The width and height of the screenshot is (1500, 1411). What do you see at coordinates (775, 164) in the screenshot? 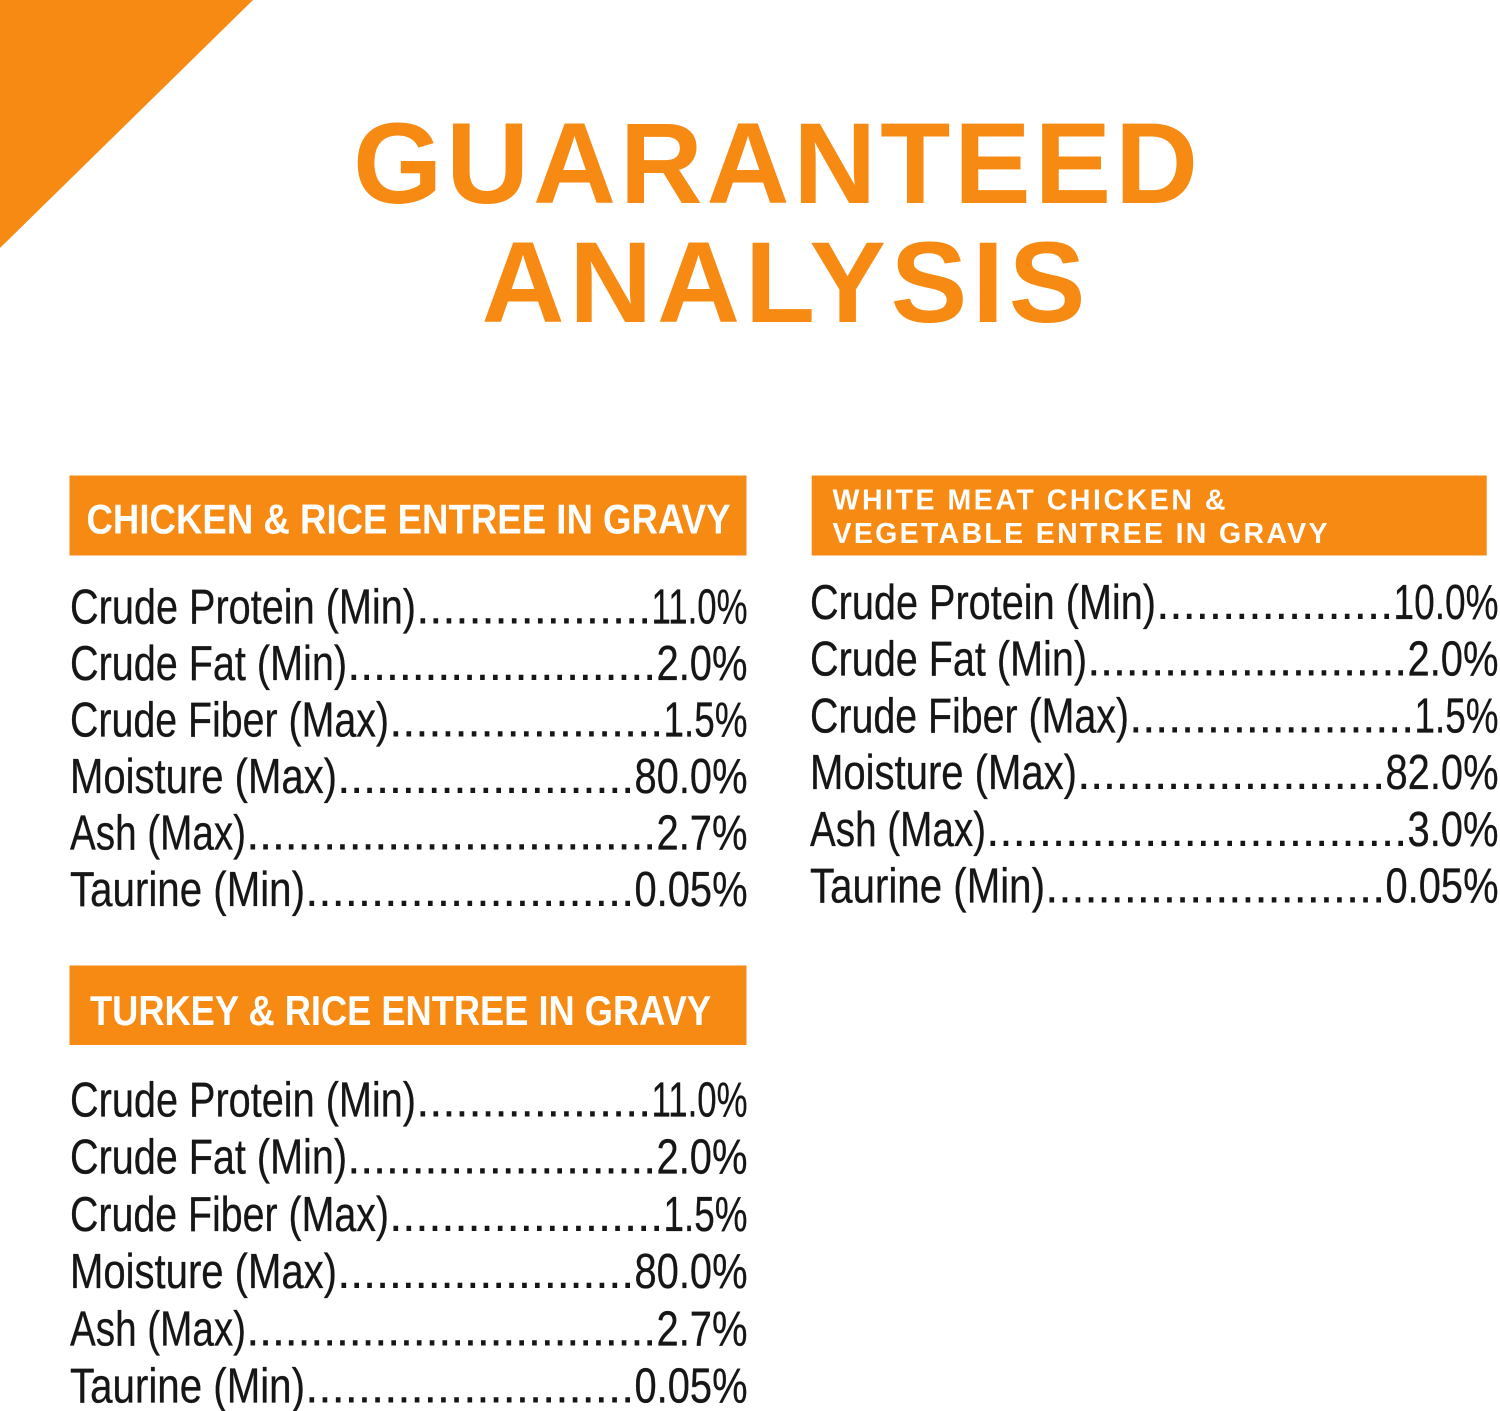
I see `svg-text: GUARANTEED` at bounding box center [775, 164].